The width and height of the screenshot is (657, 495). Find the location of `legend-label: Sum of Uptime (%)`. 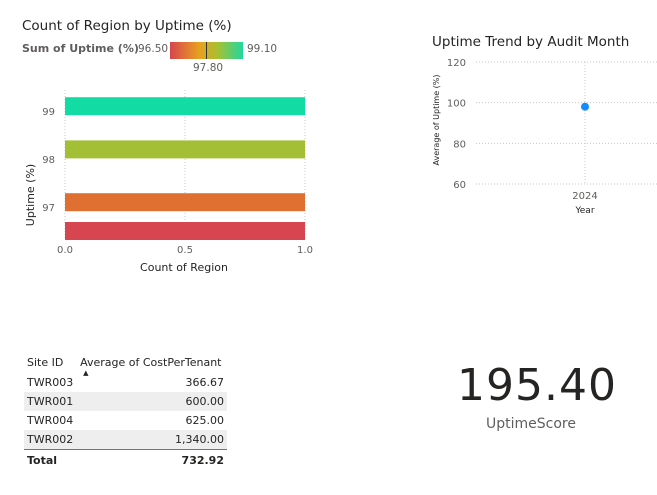

legend-label: Sum of Uptime (%) is located at coordinates (80, 48).